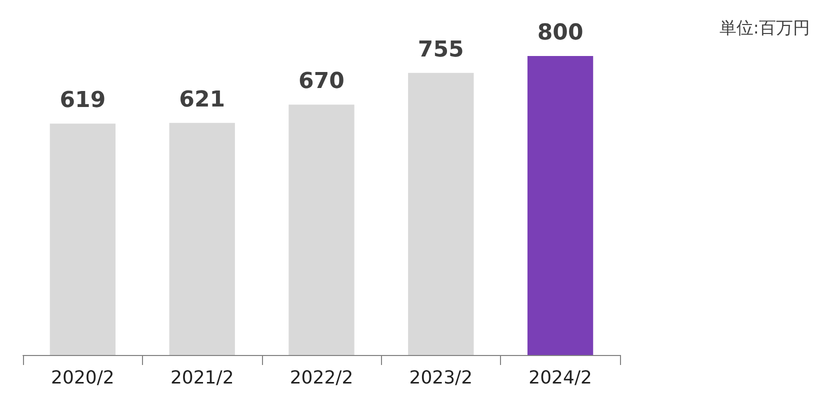 This screenshot has height=405, width=828. I want to click on x-tick-label: 2021/2, so click(202, 378).